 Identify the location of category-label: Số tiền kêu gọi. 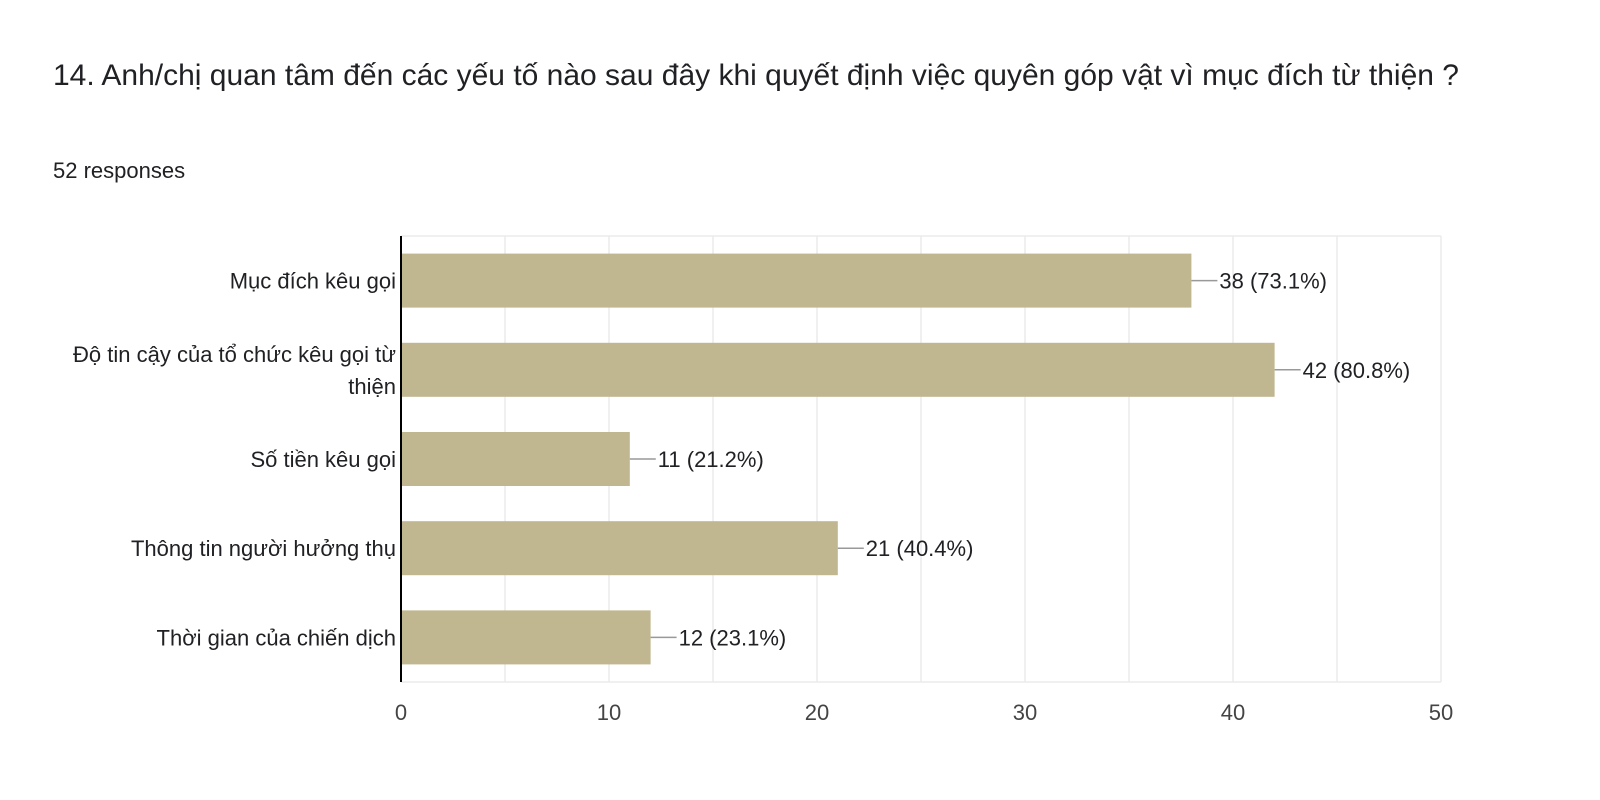
(323, 459).